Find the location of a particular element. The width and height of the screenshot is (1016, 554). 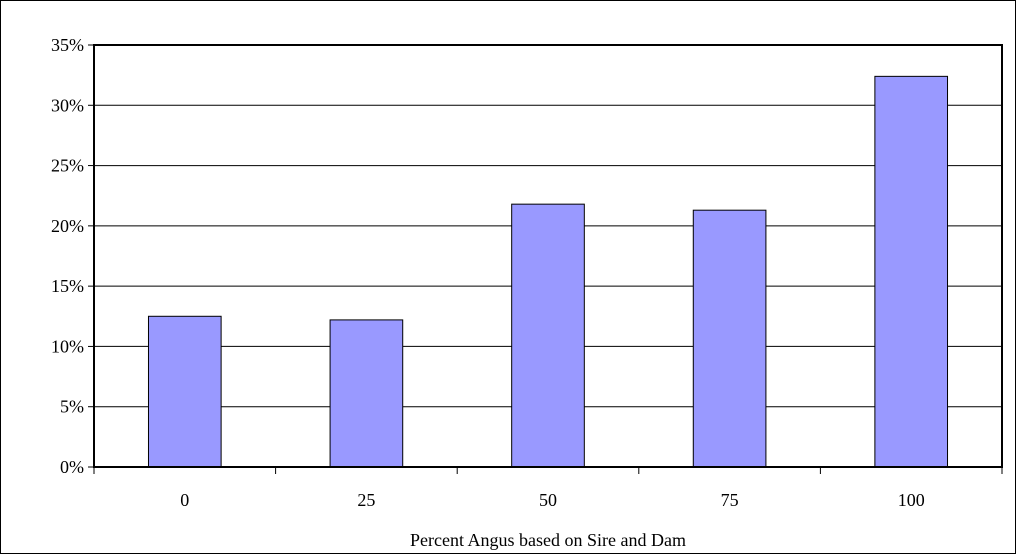

y-tick-label: 15% is located at coordinates (67, 286).